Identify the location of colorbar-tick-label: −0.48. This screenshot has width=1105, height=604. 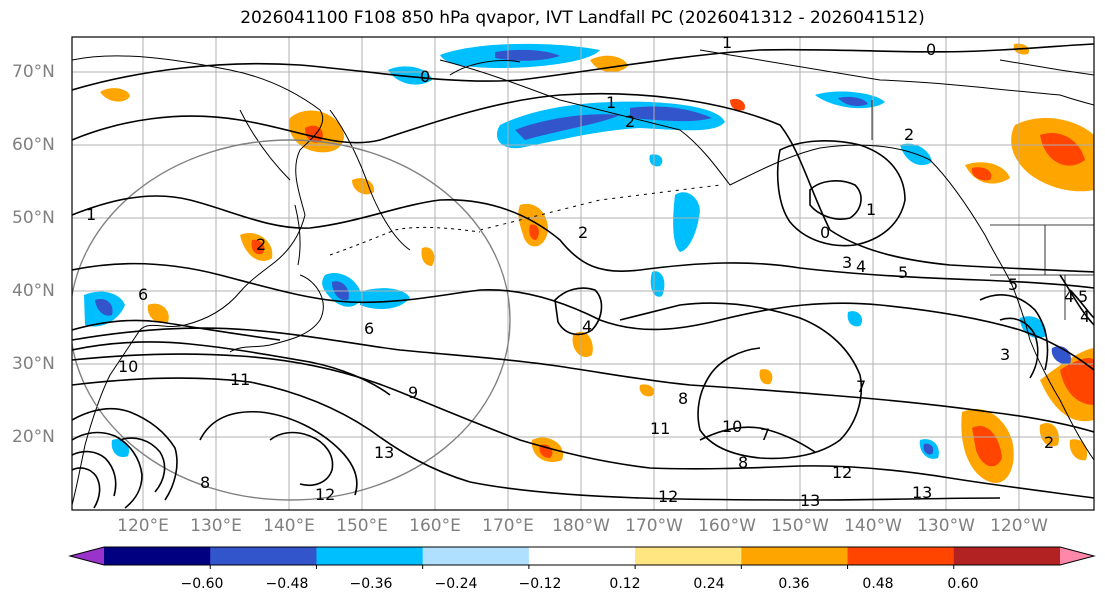
(287, 584).